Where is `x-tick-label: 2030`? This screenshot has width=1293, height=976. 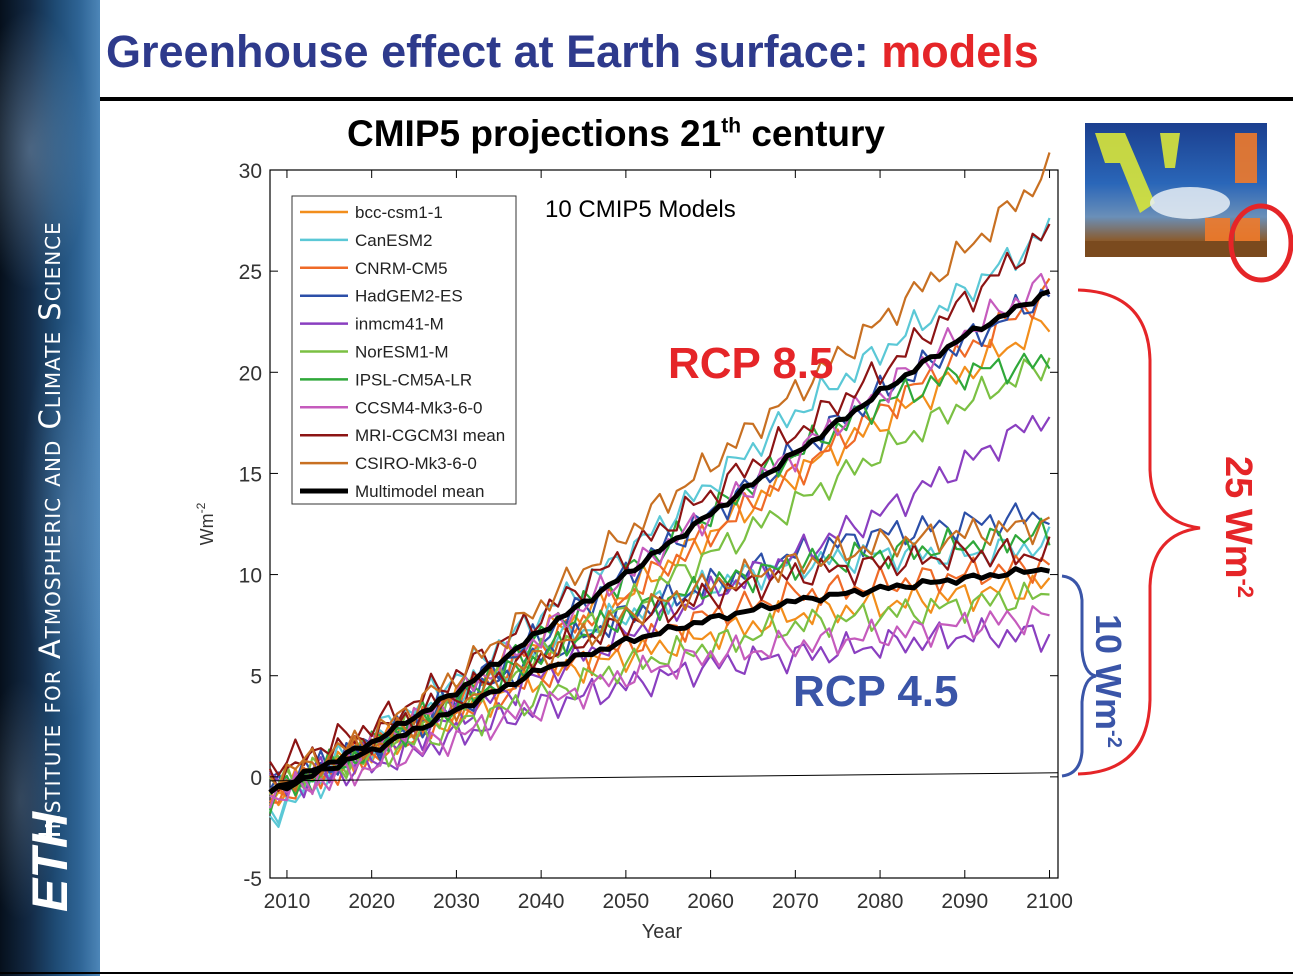
x-tick-label: 2030 is located at coordinates (456, 901).